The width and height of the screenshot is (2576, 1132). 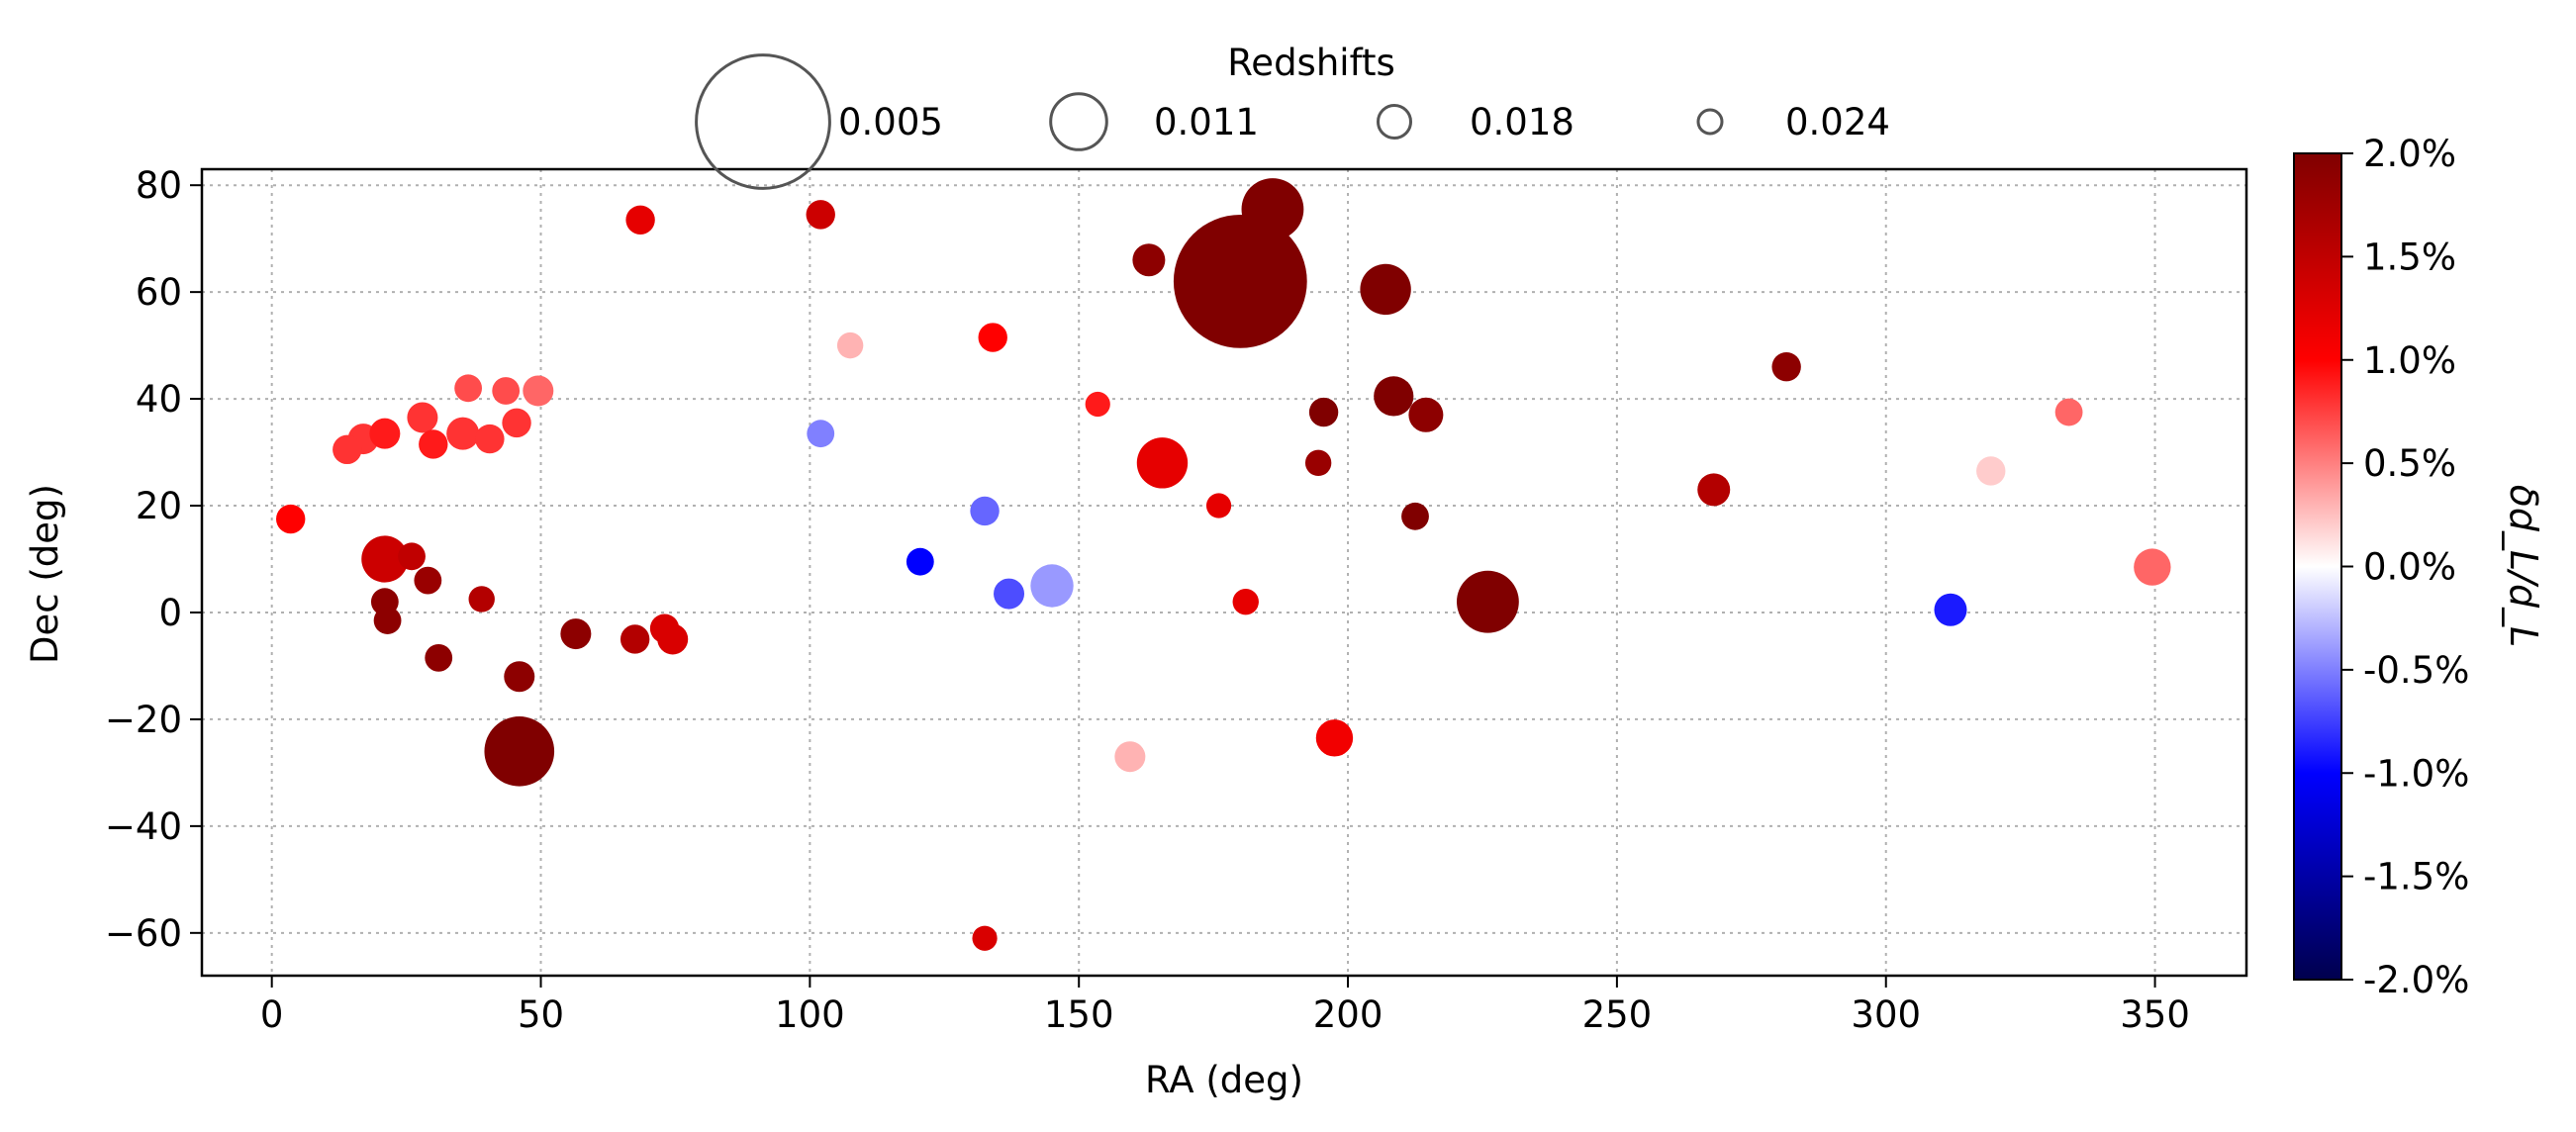 I want to click on colorbar-tick-label: 1.5%, so click(x=2409, y=257).